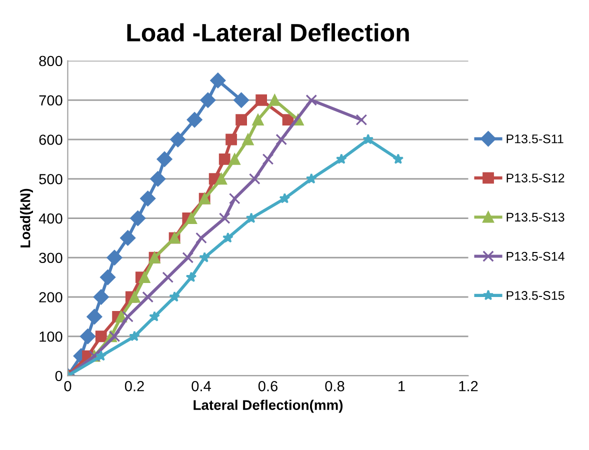  What do you see at coordinates (26, 218) in the screenshot?
I see `y-axis-title: Load(kN)` at bounding box center [26, 218].